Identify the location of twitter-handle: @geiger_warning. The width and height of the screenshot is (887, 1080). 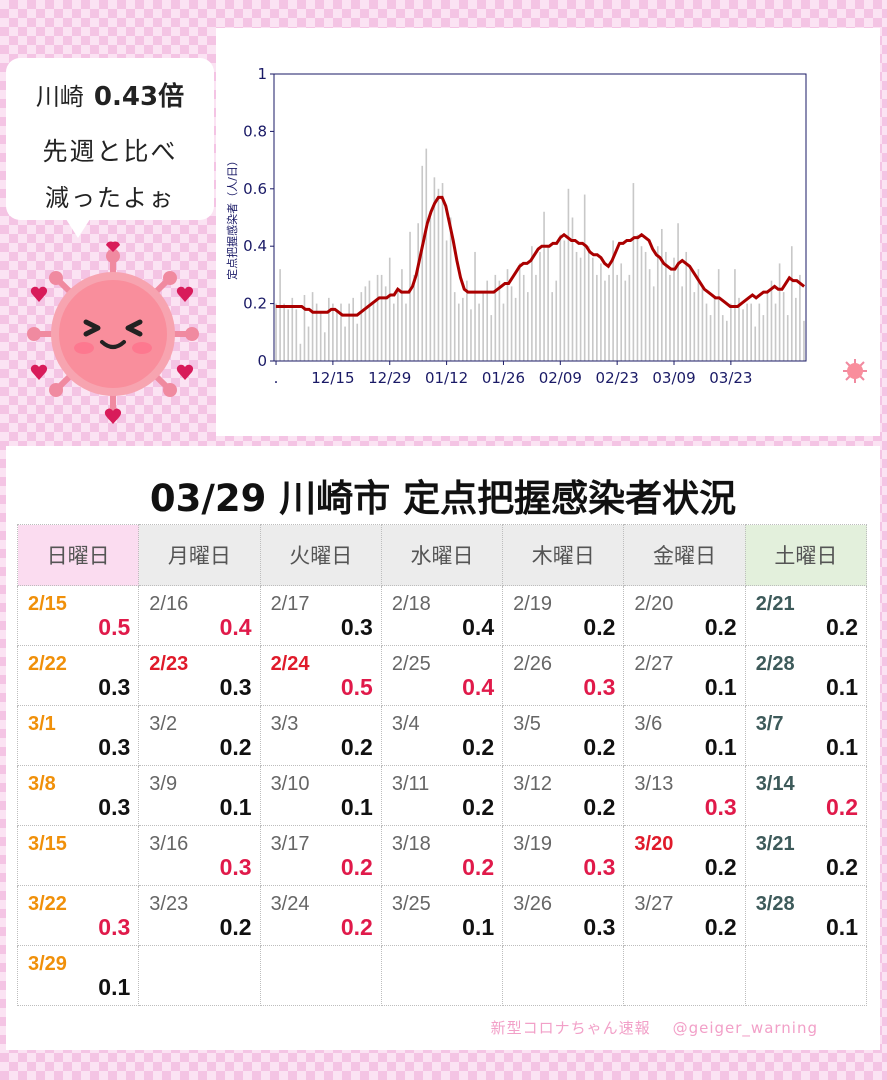
(745, 1028).